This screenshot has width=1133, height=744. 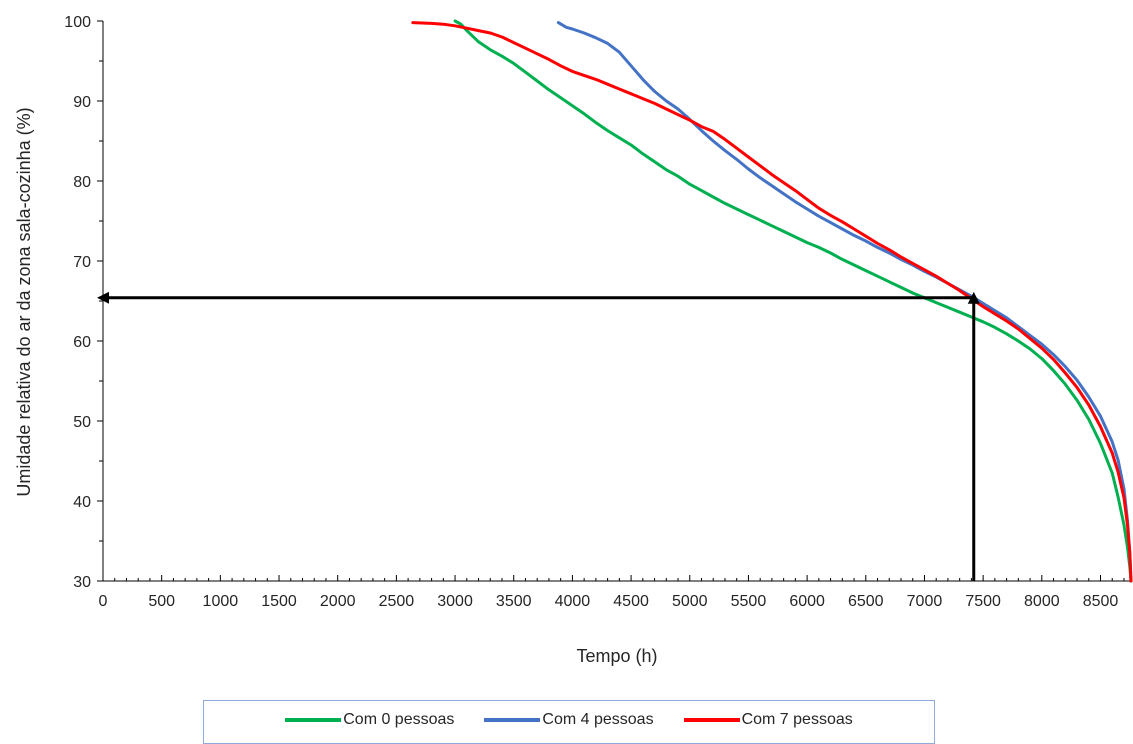 I want to click on legend-item-3: Com 7 pessoas, so click(x=768, y=720).